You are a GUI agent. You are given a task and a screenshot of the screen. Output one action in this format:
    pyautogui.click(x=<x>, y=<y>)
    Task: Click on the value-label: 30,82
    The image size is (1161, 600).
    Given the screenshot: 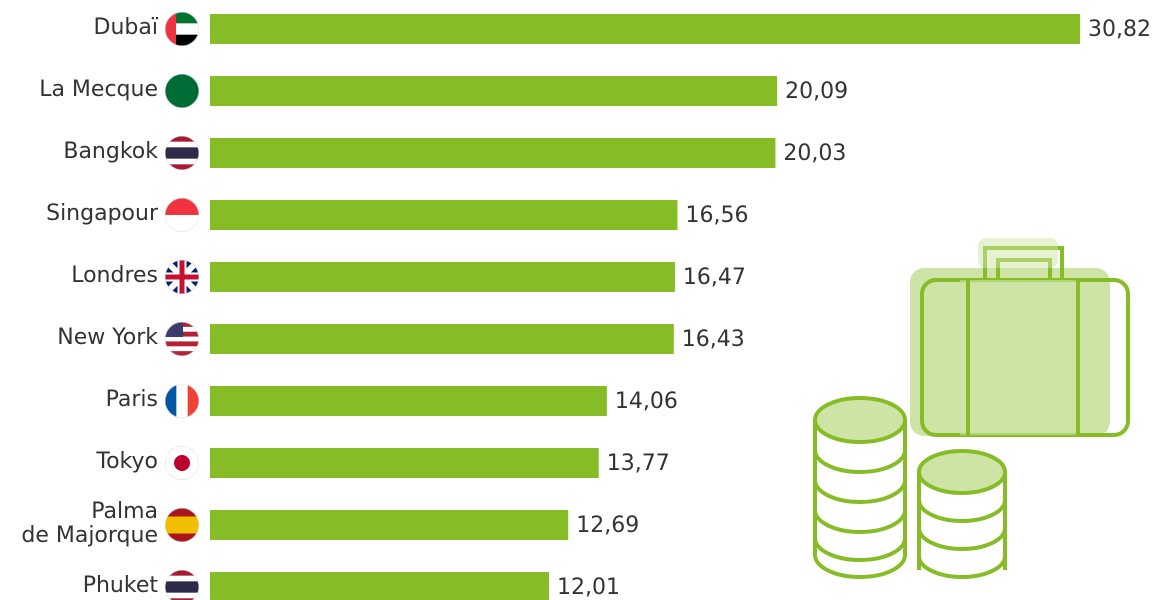 What is the action you would take?
    pyautogui.click(x=1119, y=29)
    